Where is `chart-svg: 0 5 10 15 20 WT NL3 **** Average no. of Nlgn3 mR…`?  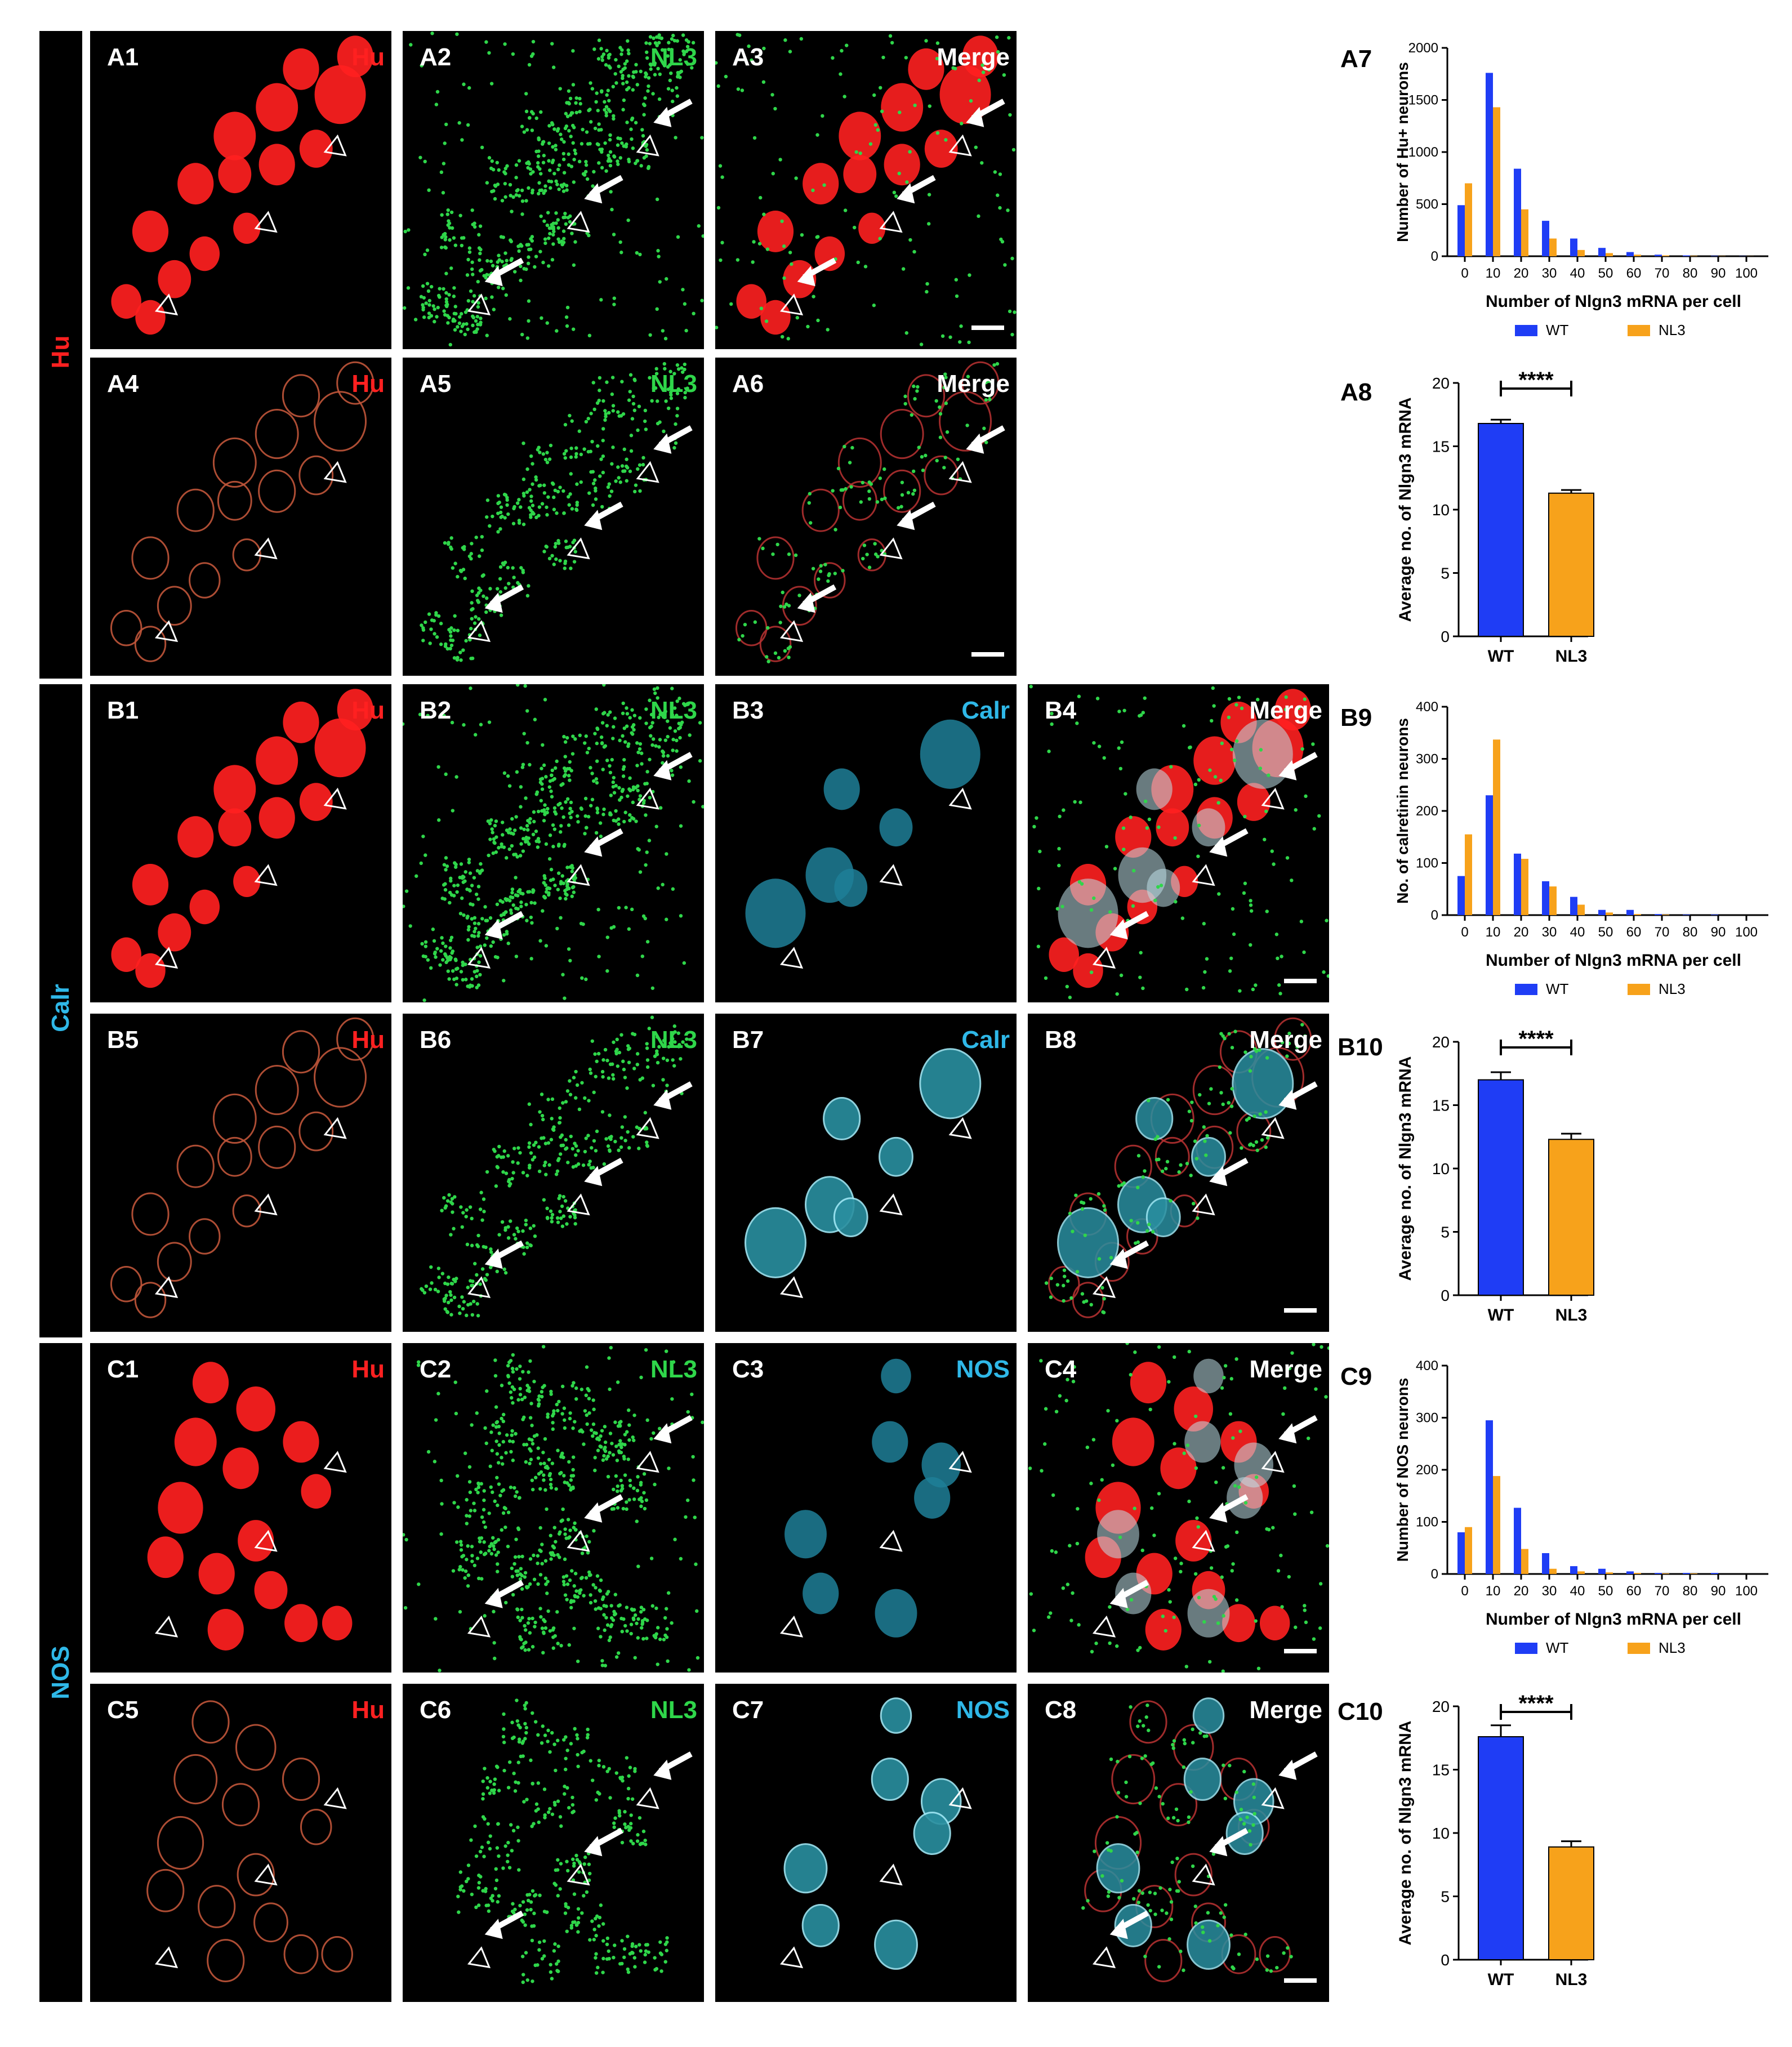
chart-svg: 0 5 10 15 20 WT NL3 **** Average no. of Nlgn3 mR… is located at coordinates (1495, 517).